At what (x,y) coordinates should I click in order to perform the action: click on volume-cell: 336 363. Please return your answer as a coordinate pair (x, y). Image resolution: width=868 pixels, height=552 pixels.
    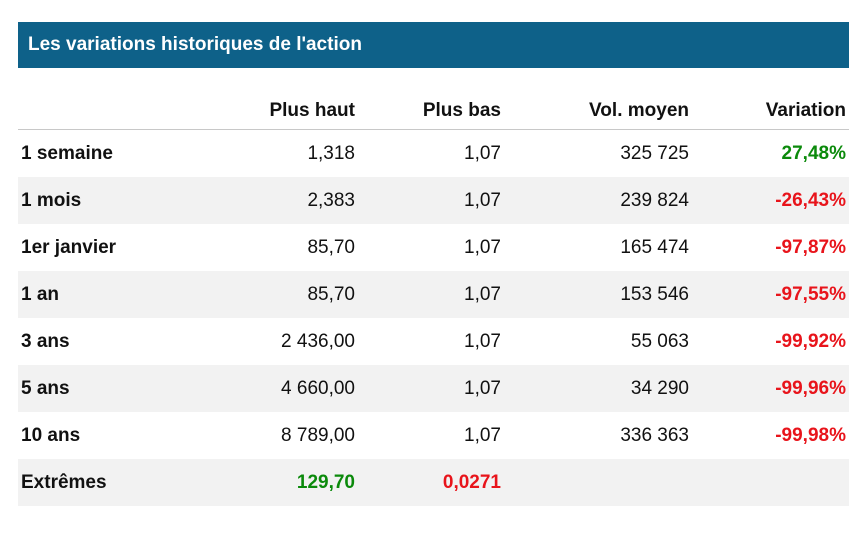
    Looking at the image, I should click on (654, 435).